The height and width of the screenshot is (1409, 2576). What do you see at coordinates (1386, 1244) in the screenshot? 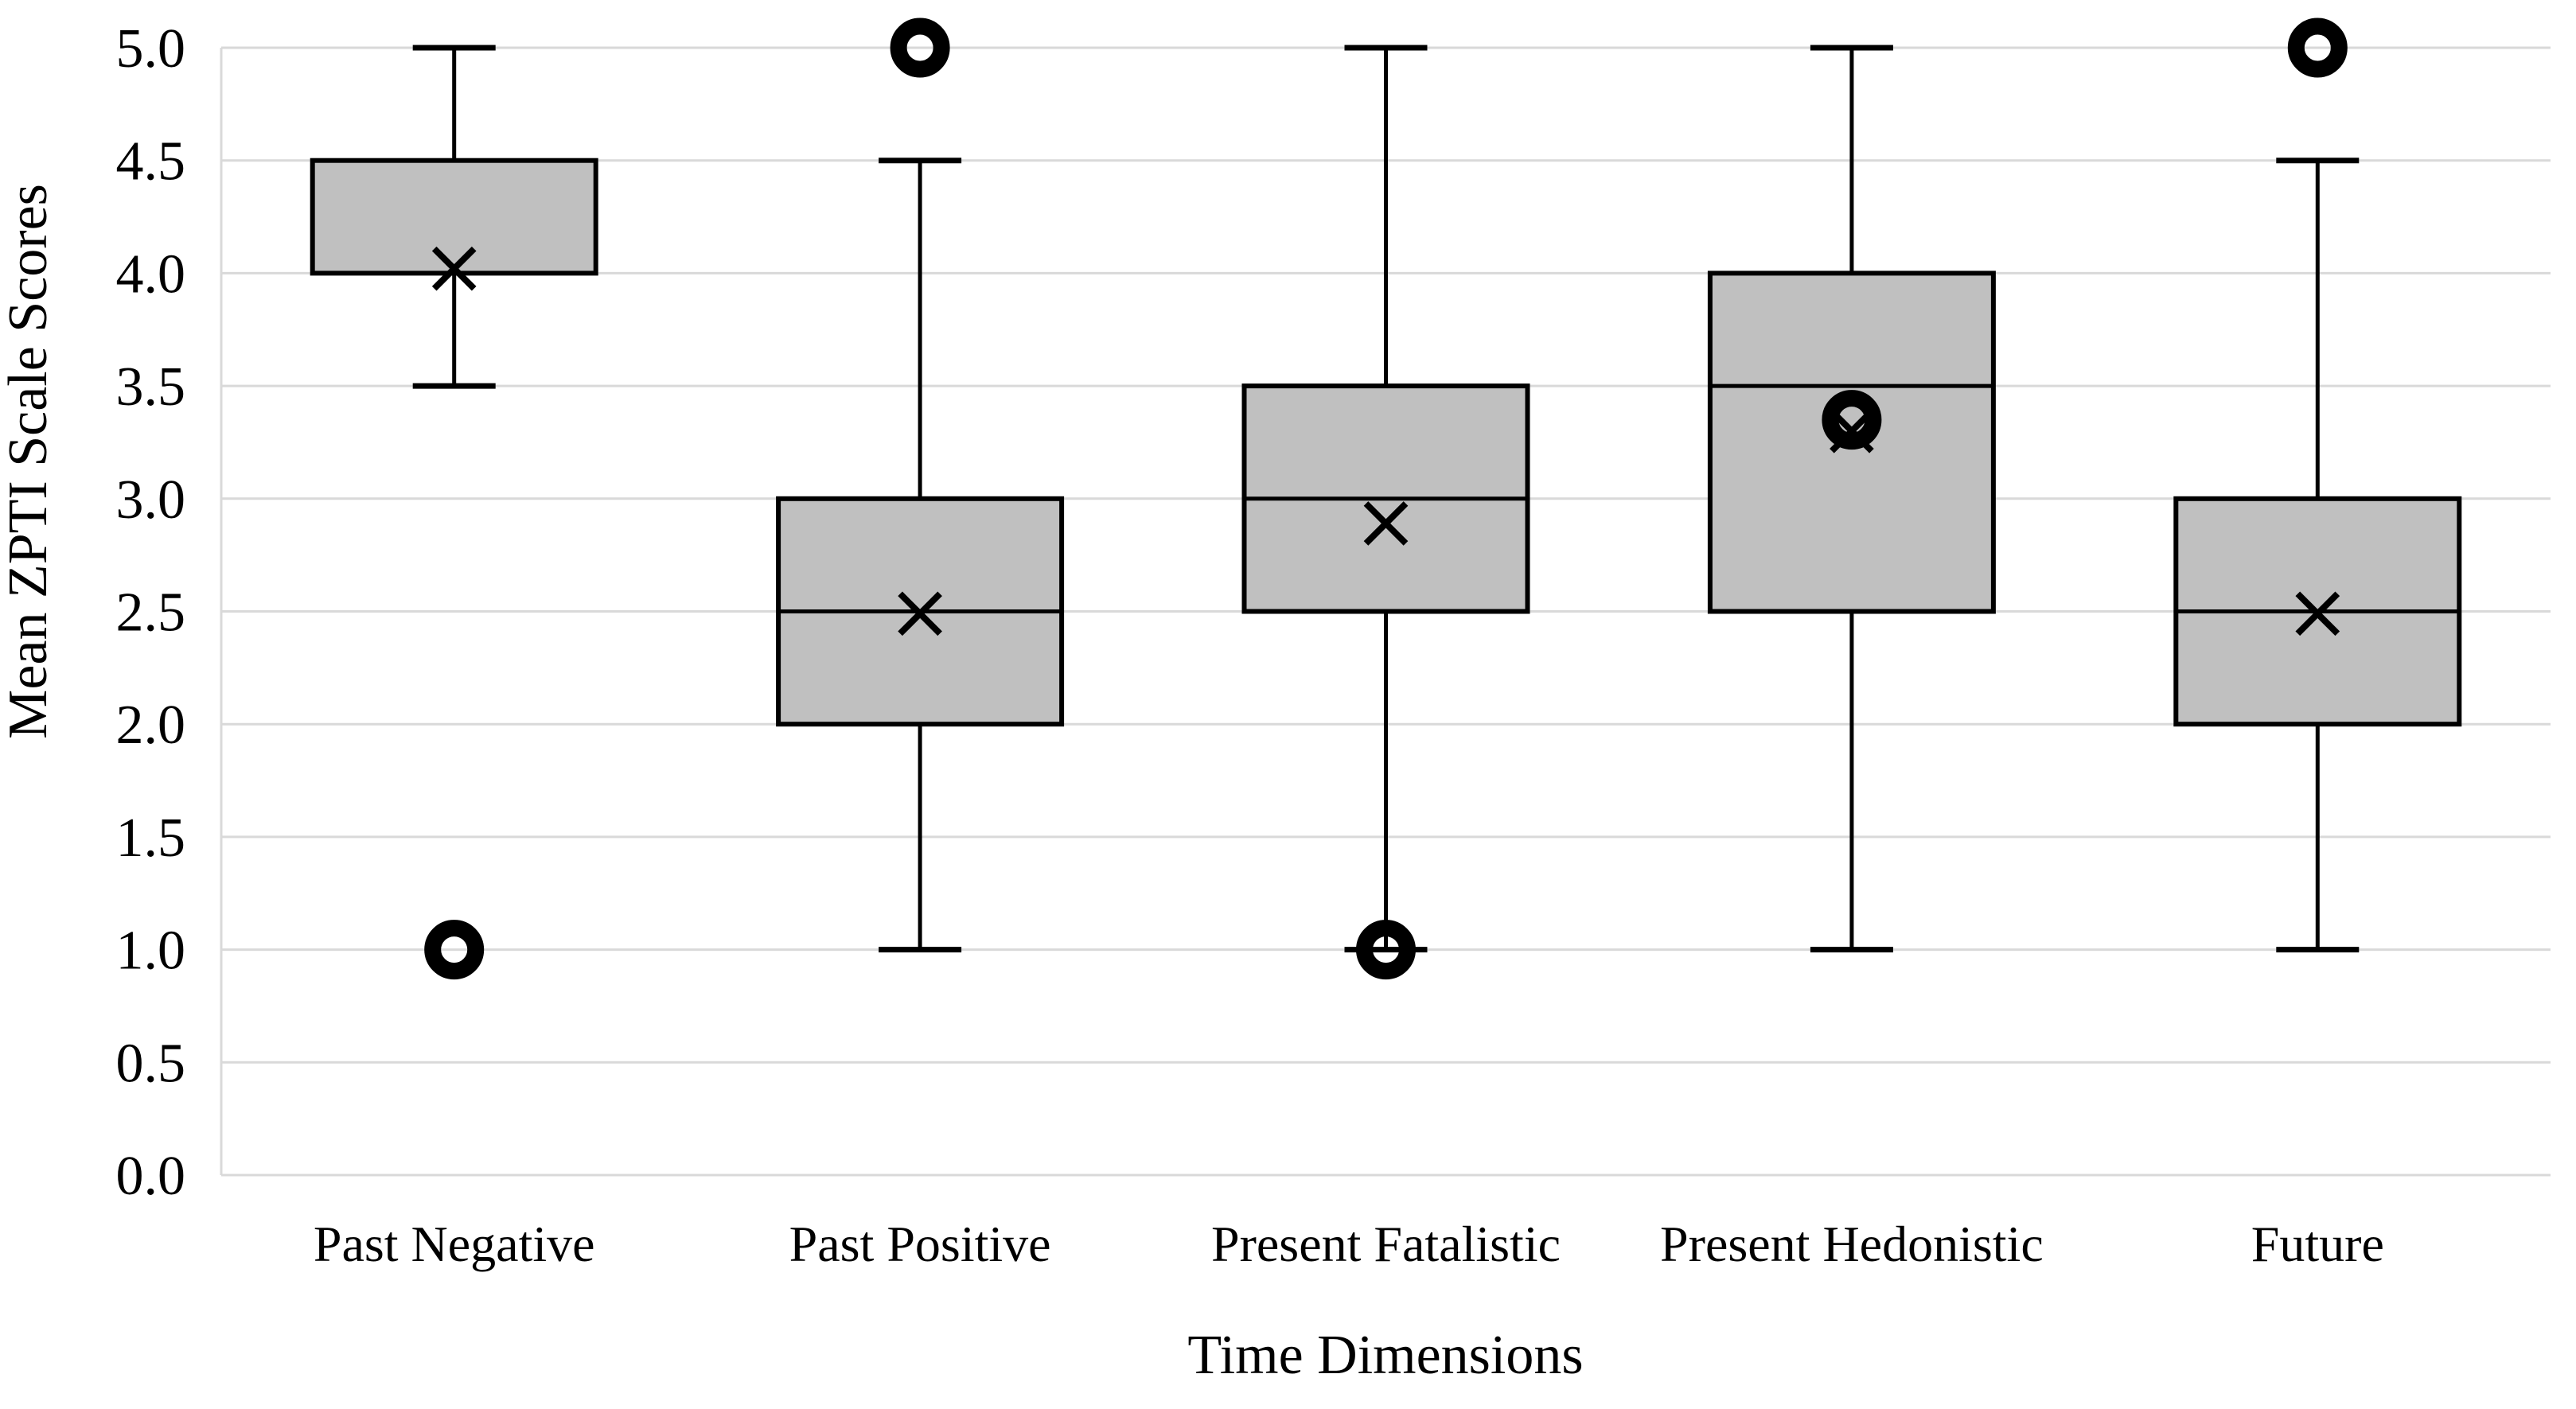
I see `x-category-label: Present Fatalistic` at bounding box center [1386, 1244].